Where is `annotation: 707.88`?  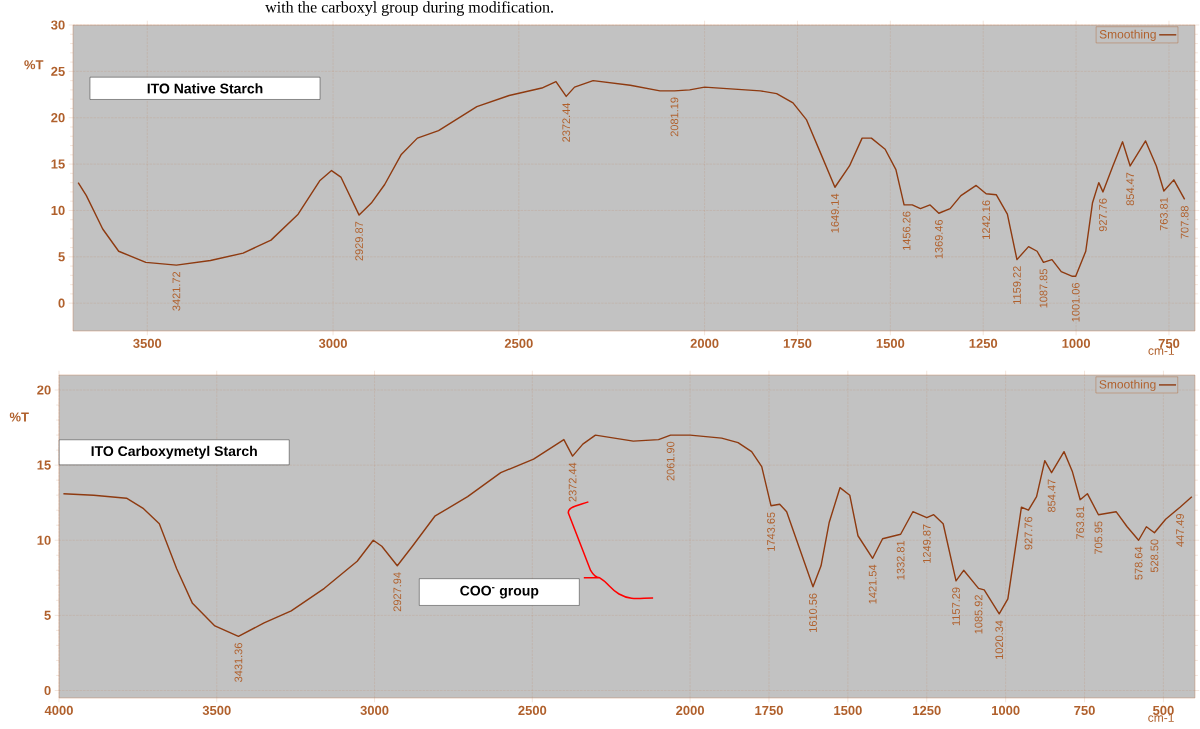 annotation: 707.88 is located at coordinates (1184, 222).